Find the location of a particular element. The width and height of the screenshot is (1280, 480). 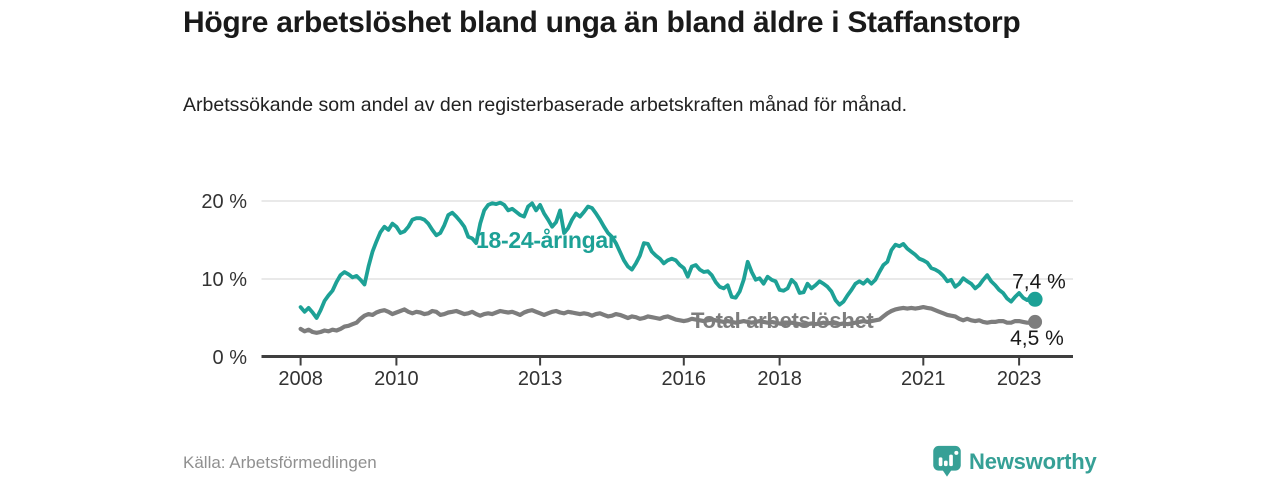

youth-end-dot is located at coordinates (1035, 299).